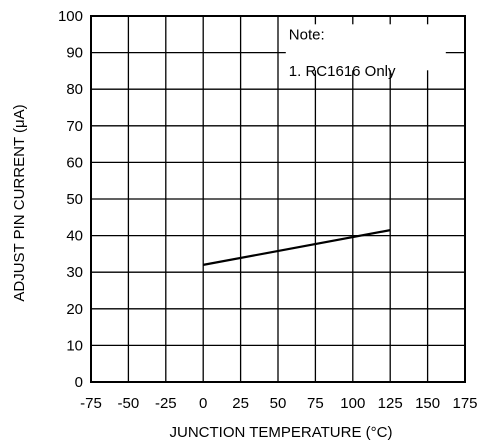 This screenshot has height=448, width=497. What do you see at coordinates (166, 403) in the screenshot?
I see `x-tick-label: -25` at bounding box center [166, 403].